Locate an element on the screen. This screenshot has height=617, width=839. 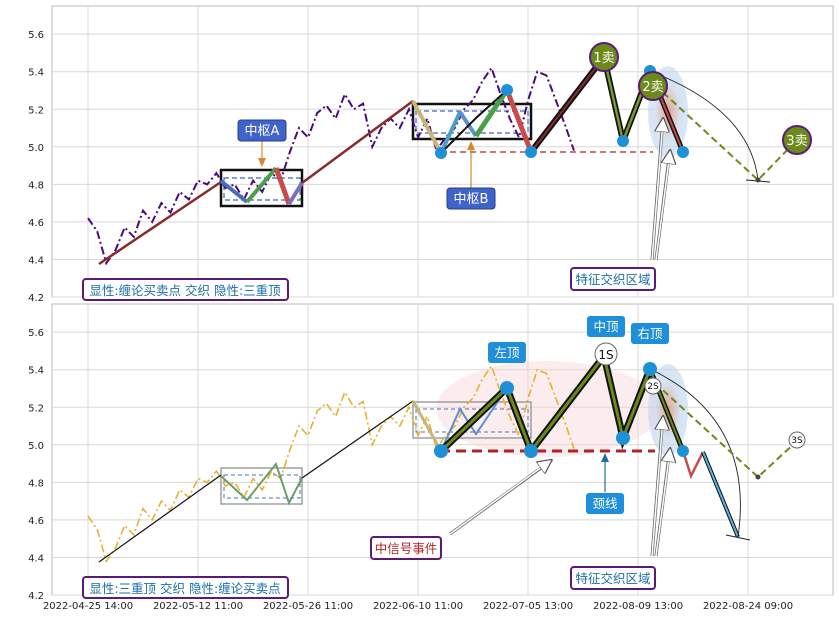
bottom-projection-tick is located at coordinates (738, 537).